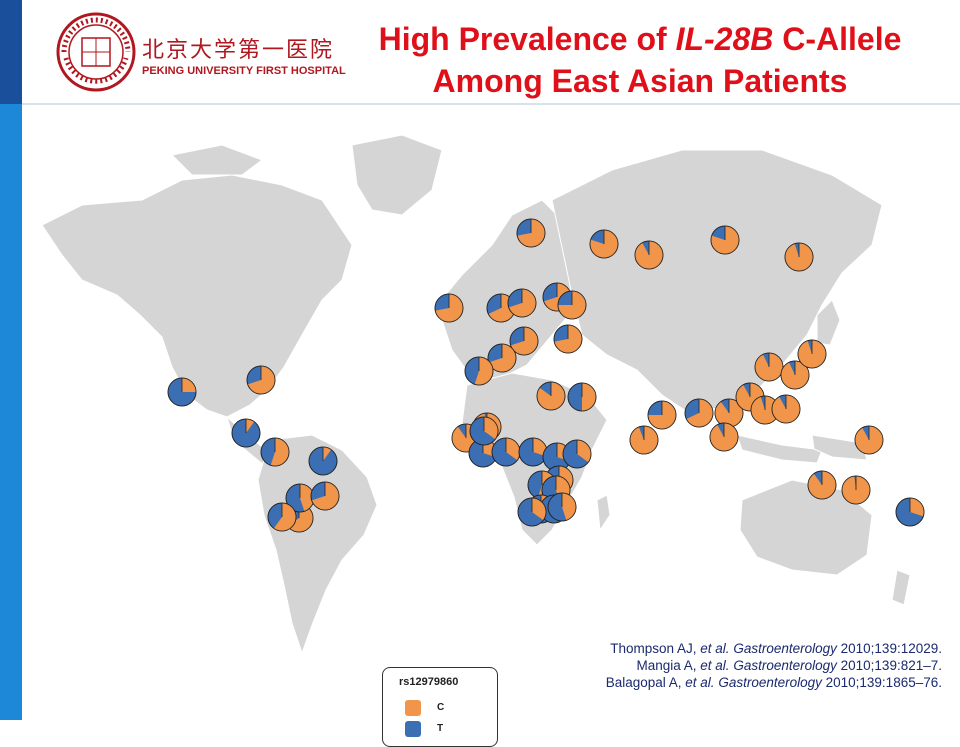 The image size is (960, 747). What do you see at coordinates (440, 728) in the screenshot?
I see `legend-label-t: T` at bounding box center [440, 728].